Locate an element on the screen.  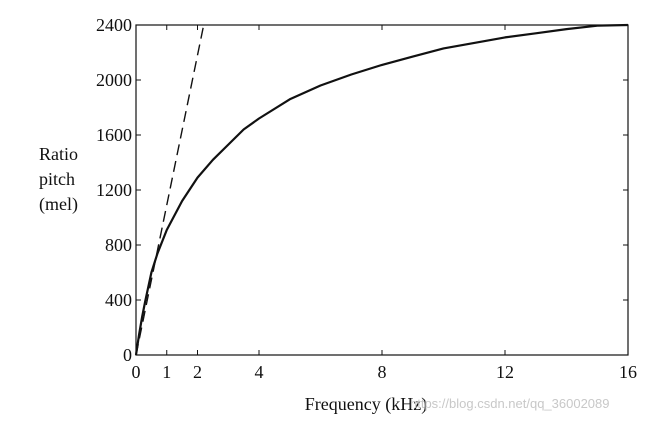
y-tick-label: 0 is located at coordinates (127, 355).